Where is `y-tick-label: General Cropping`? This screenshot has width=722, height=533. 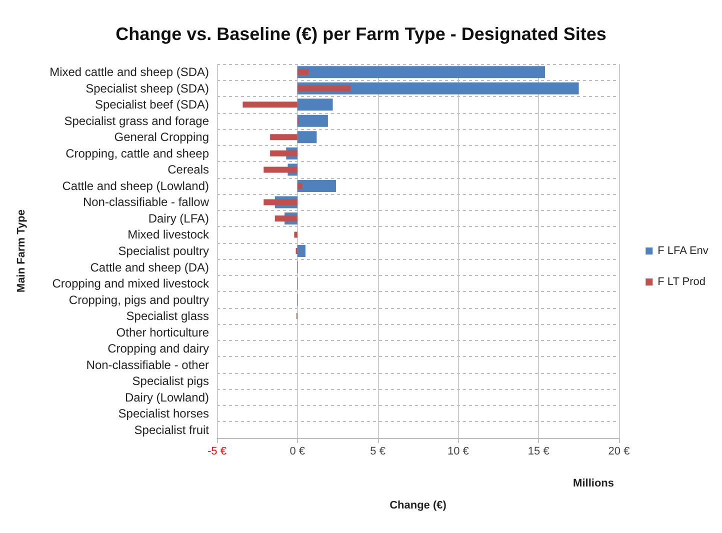 y-tick-label: General Cropping is located at coordinates (161, 137).